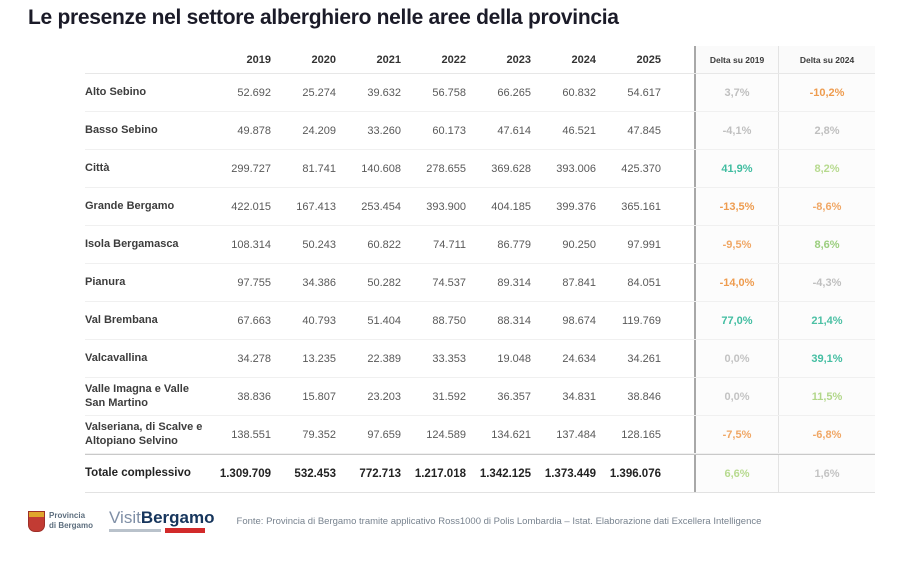 The height and width of the screenshot is (568, 897). Describe the element at coordinates (446, 206) in the screenshot. I see `year-value: 393.900` at that location.